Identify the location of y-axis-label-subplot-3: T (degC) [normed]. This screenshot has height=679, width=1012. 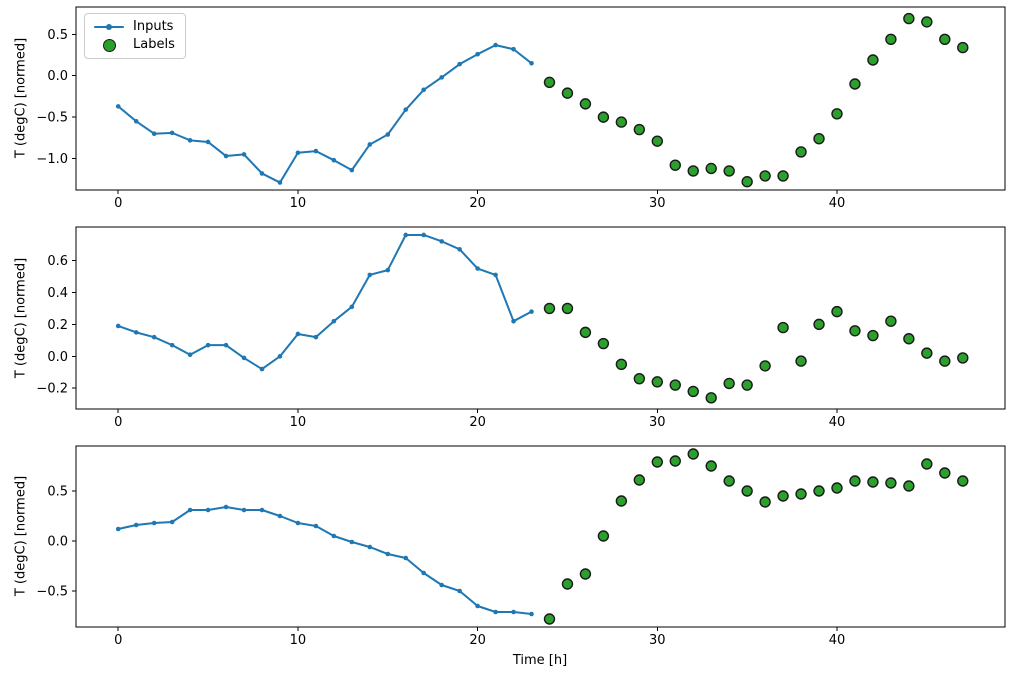
(21, 536).